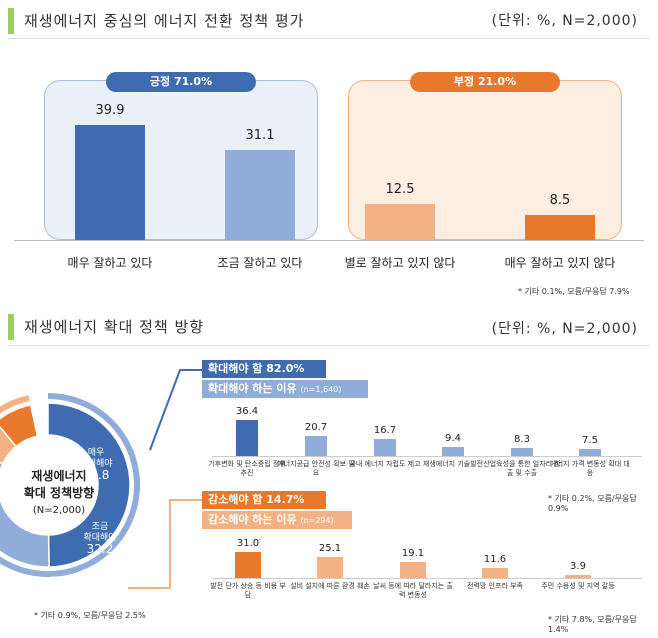 The width and height of the screenshot is (658, 638). What do you see at coordinates (317, 520) in the screenshot?
I see `reduce-reason-n: (n=294)` at bounding box center [317, 520].